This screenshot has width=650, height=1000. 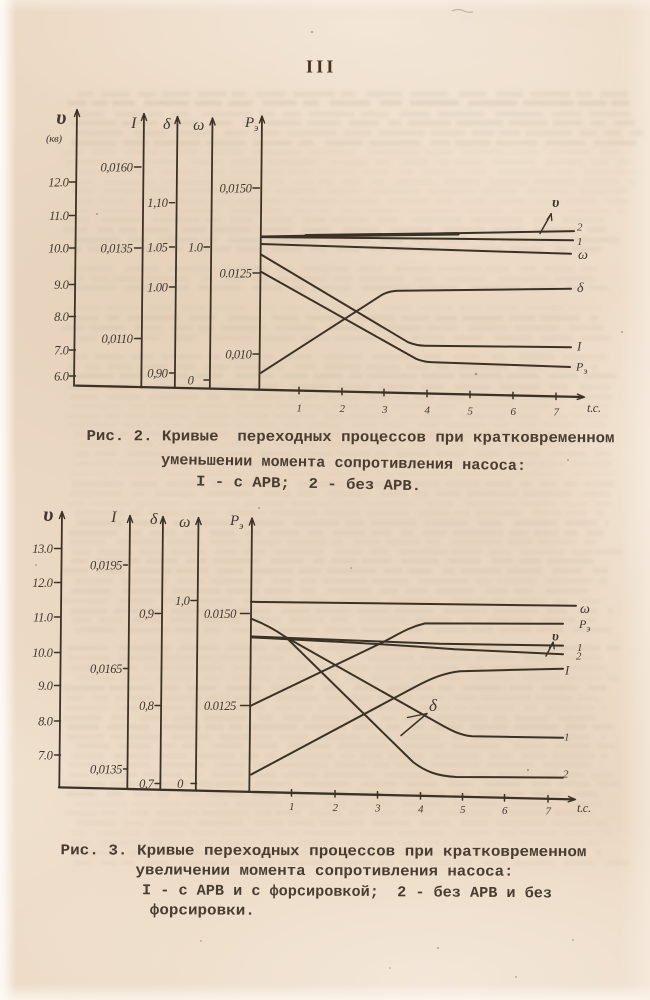 What do you see at coordinates (147, 614) in the screenshot?
I see `svg-text: 0,9` at bounding box center [147, 614].